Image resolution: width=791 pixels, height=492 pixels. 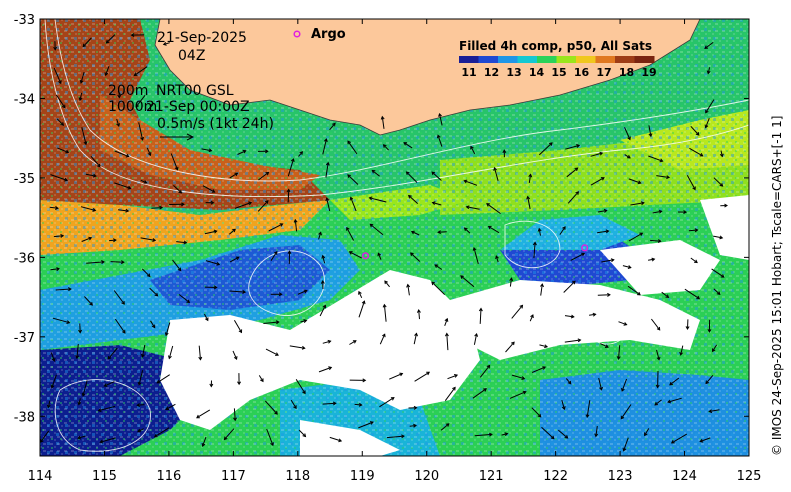 I want to click on annotation-200m: 200m, so click(x=128, y=91).